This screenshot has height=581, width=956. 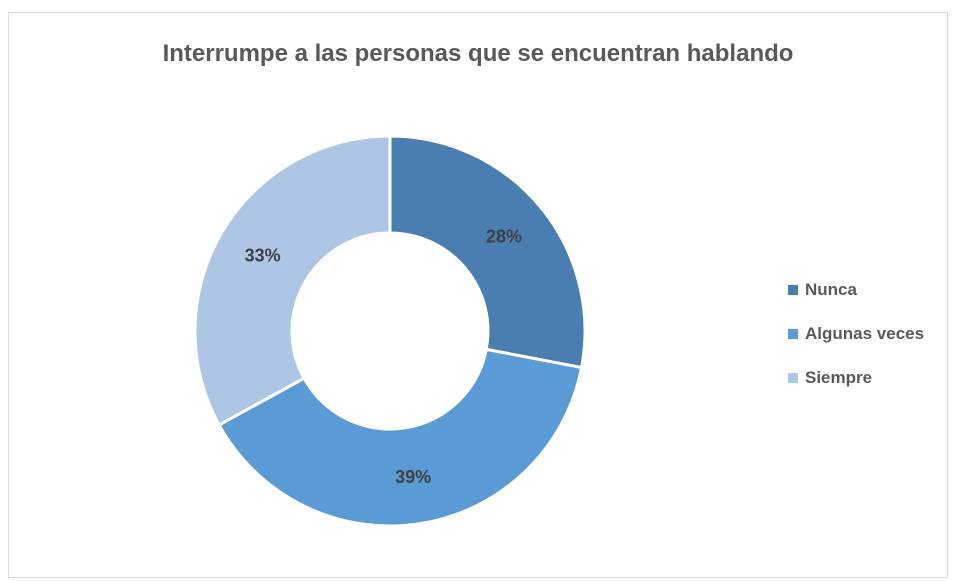 I want to click on legend-item-algunas-veces: Algunas veces, so click(x=856, y=334).